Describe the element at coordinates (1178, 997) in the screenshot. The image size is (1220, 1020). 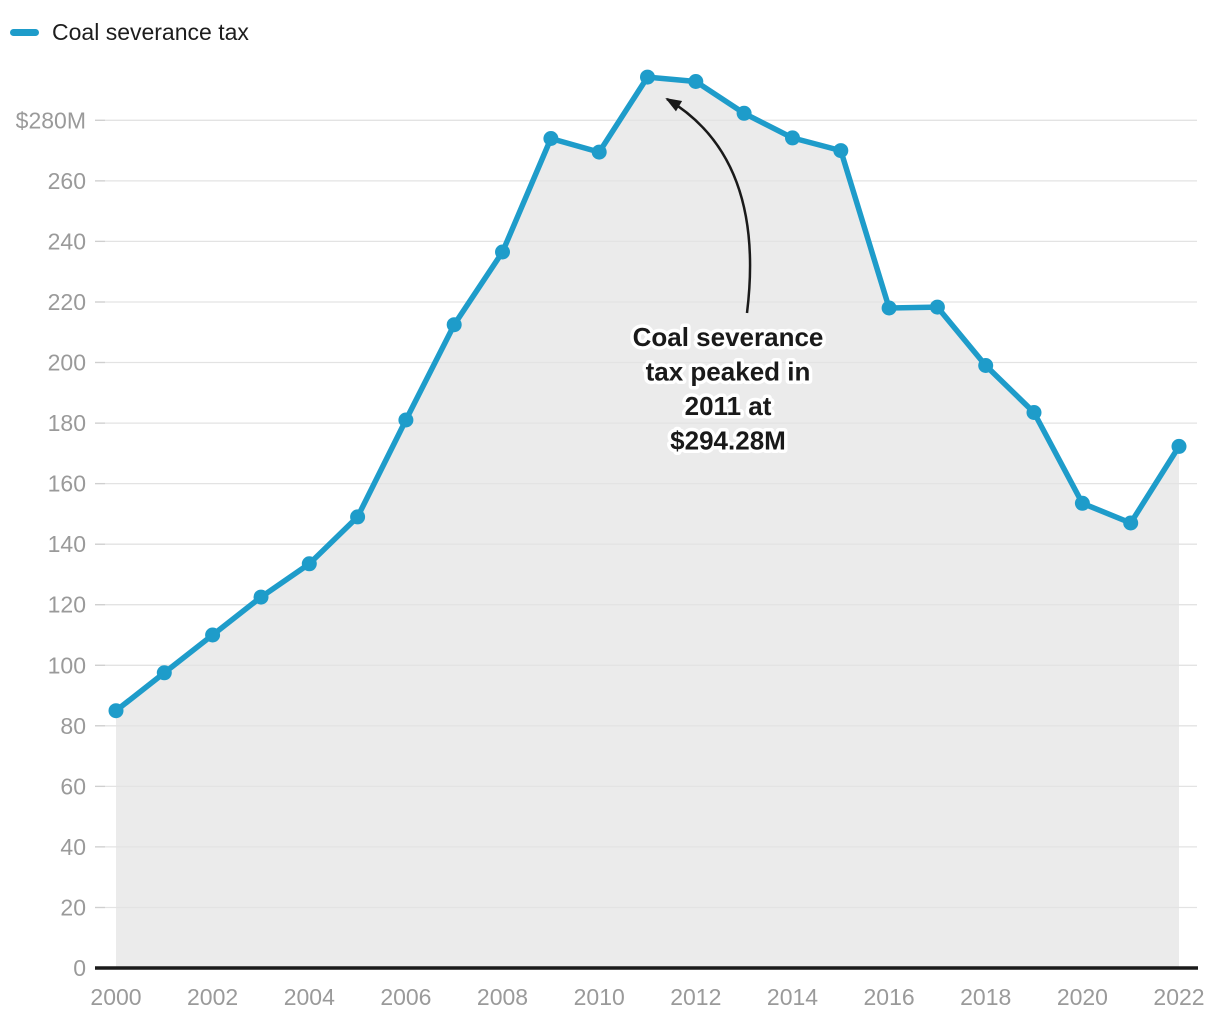
I see `x-tick-label-2022: 2022` at that location.